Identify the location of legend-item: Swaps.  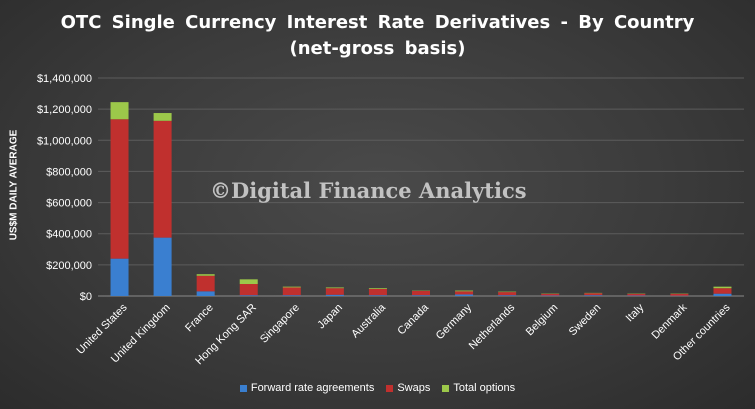
(408, 388).